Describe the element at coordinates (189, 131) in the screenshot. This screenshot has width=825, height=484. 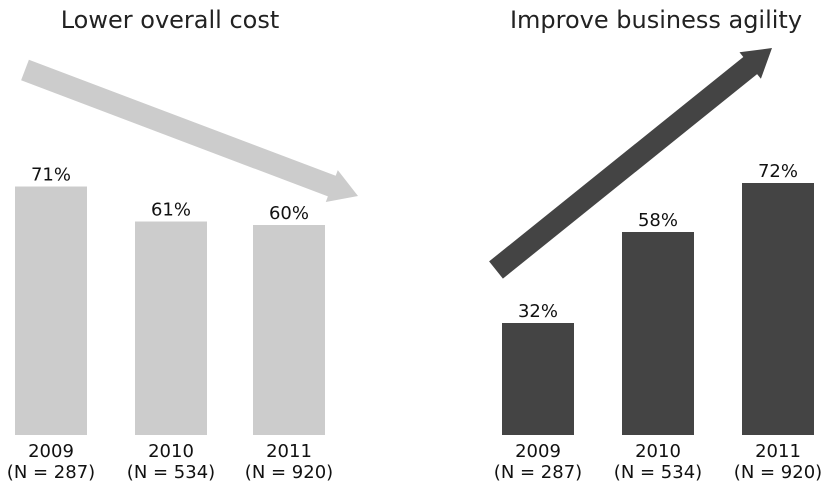
I see `trend-arrow-down-icon` at that location.